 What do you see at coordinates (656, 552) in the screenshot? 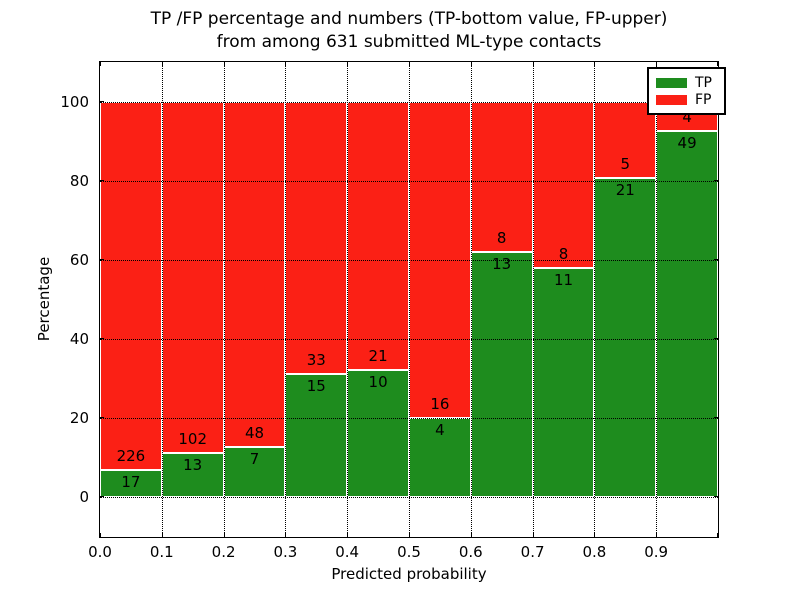
I see `x-tick-label: 0.9` at bounding box center [656, 552].